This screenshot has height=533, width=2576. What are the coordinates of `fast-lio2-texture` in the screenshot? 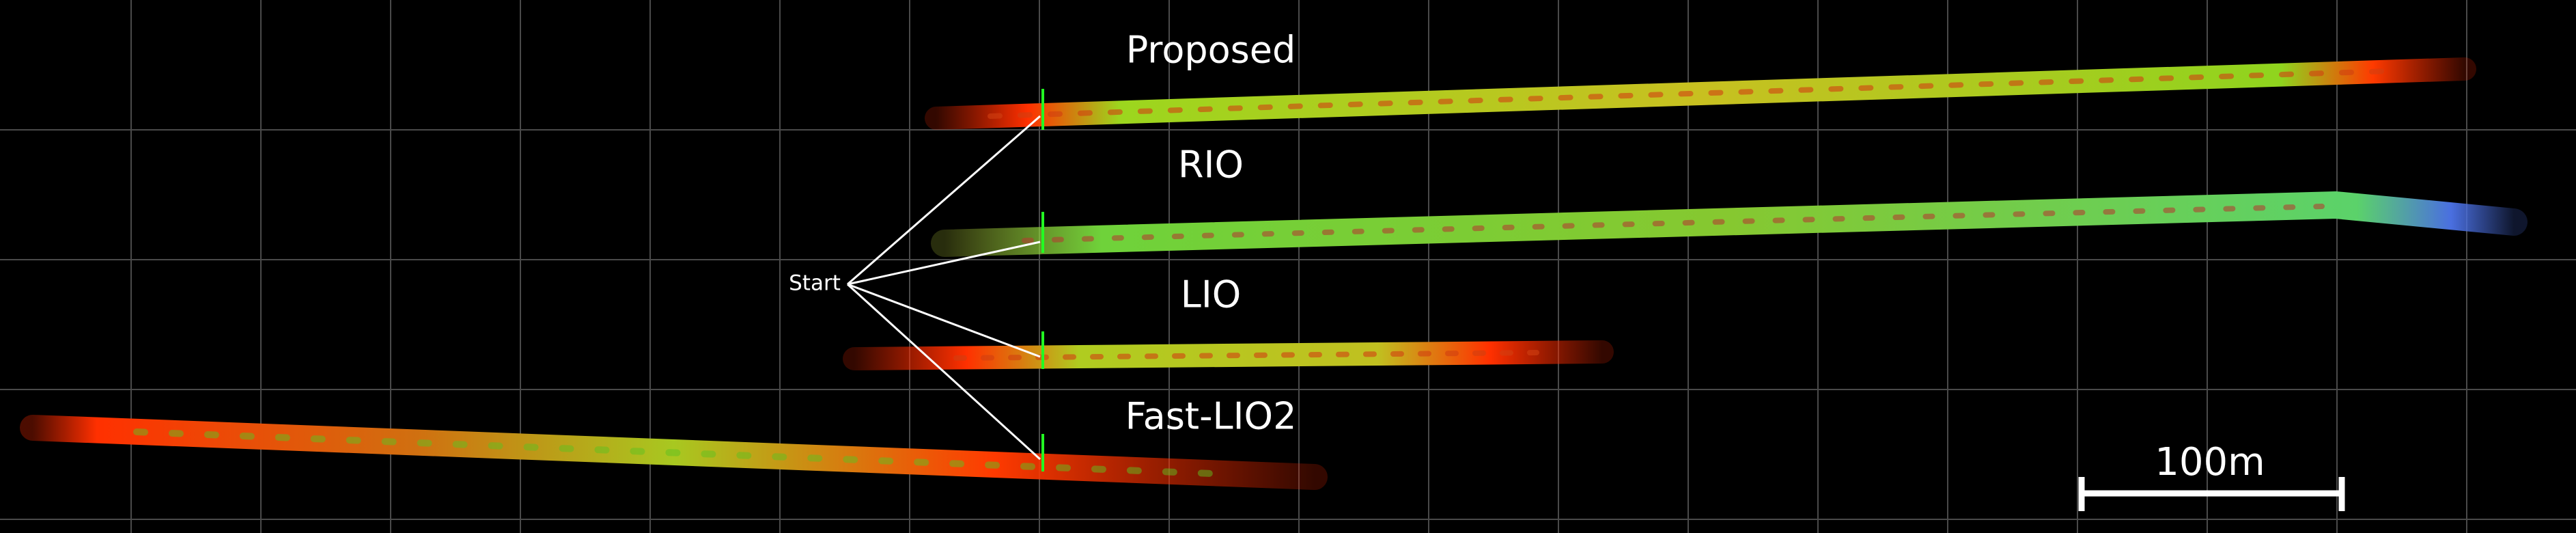 It's located at (683, 453).